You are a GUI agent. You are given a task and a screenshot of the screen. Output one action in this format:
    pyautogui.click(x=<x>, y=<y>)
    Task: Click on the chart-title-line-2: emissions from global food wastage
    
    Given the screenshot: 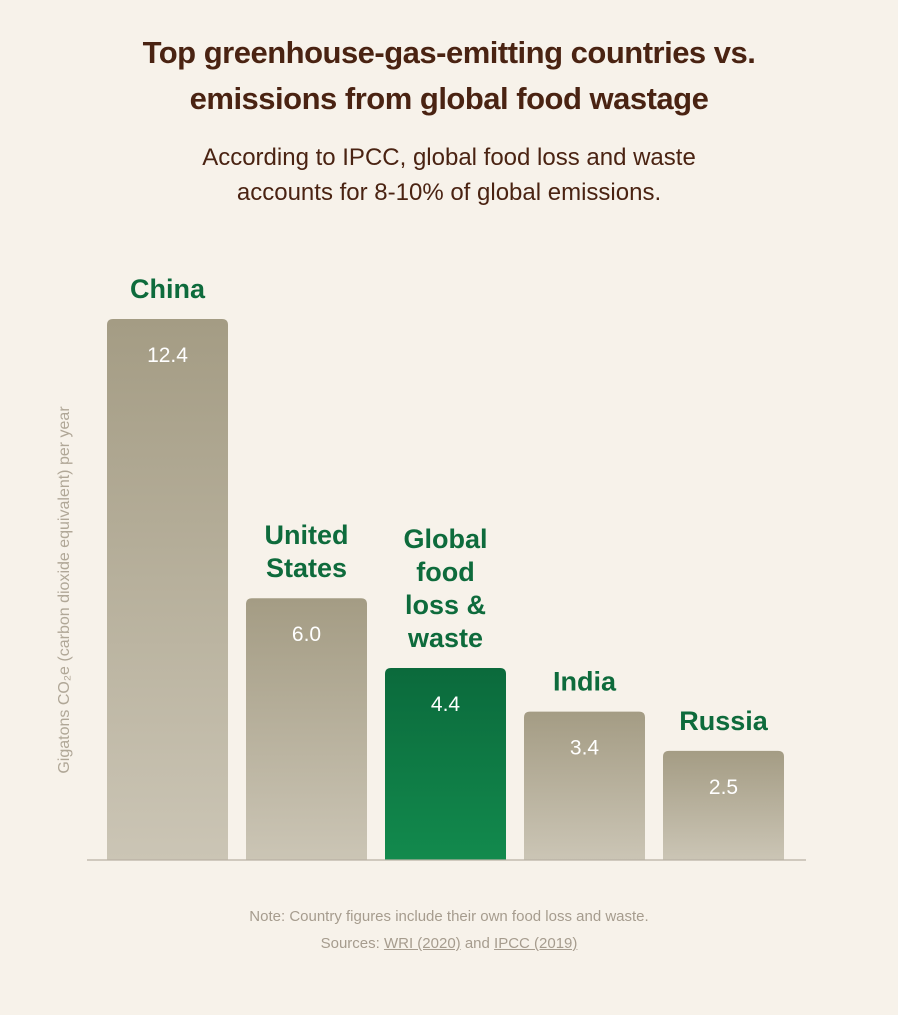 What is the action you would take?
    pyautogui.click(x=449, y=98)
    